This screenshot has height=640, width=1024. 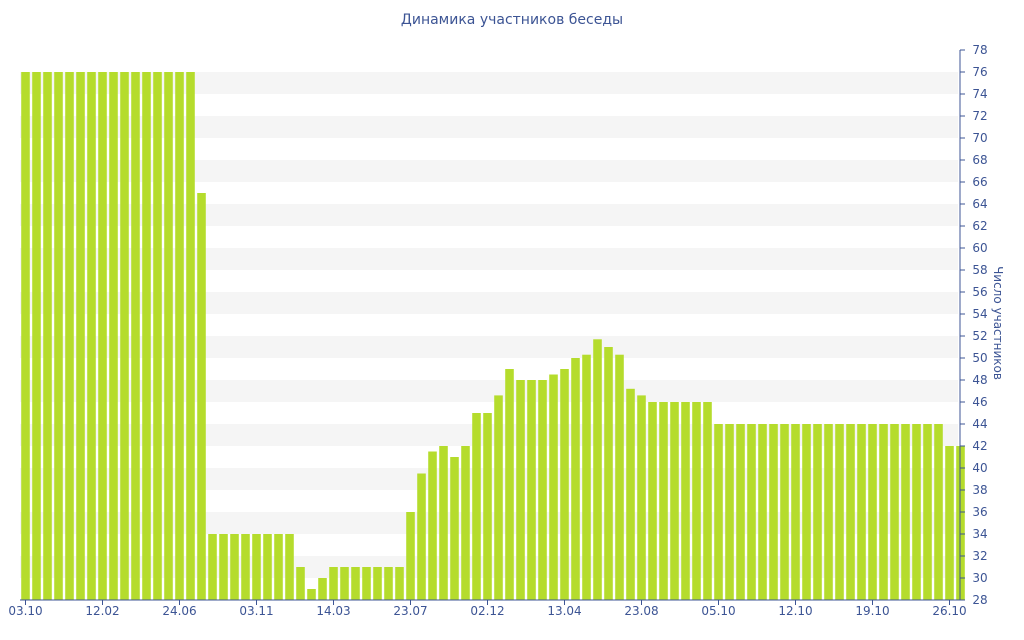 I want to click on x-tick-label: 05.10, so click(x=718, y=611).